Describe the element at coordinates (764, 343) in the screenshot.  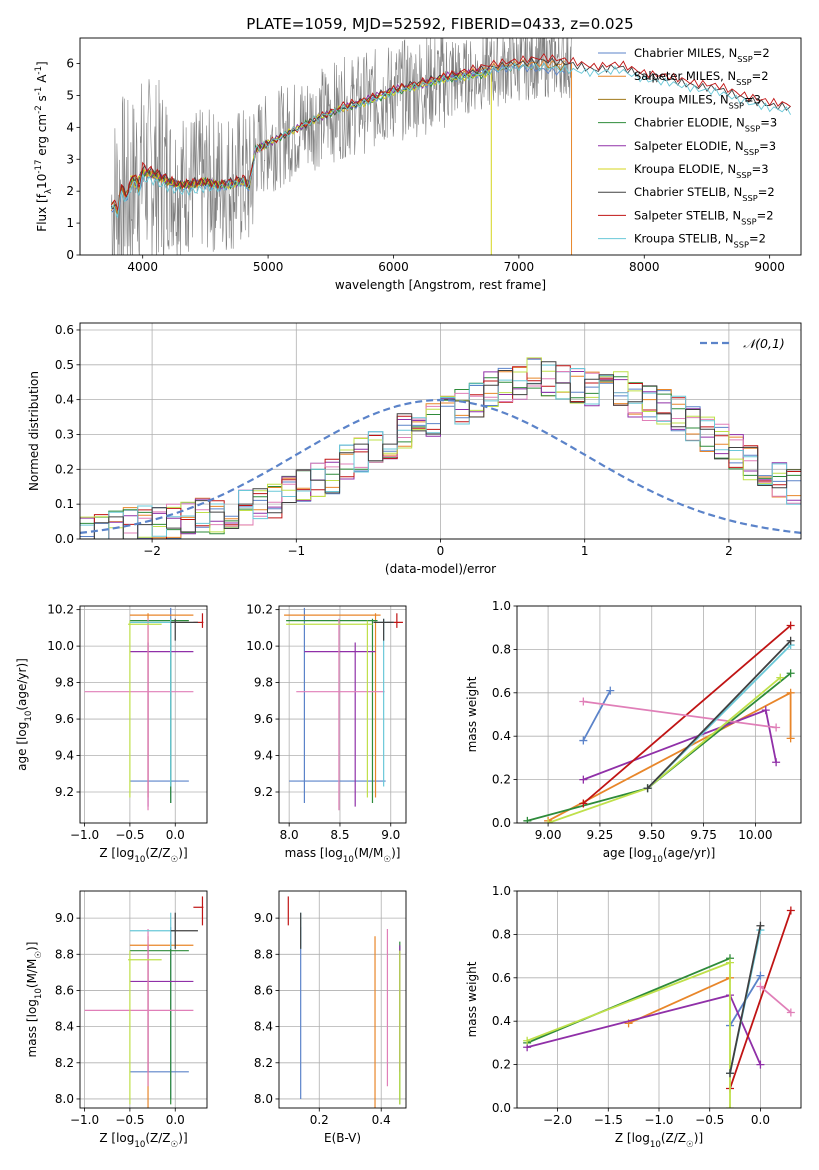
I see `label-part: 𝒩(0,1)` at that location.